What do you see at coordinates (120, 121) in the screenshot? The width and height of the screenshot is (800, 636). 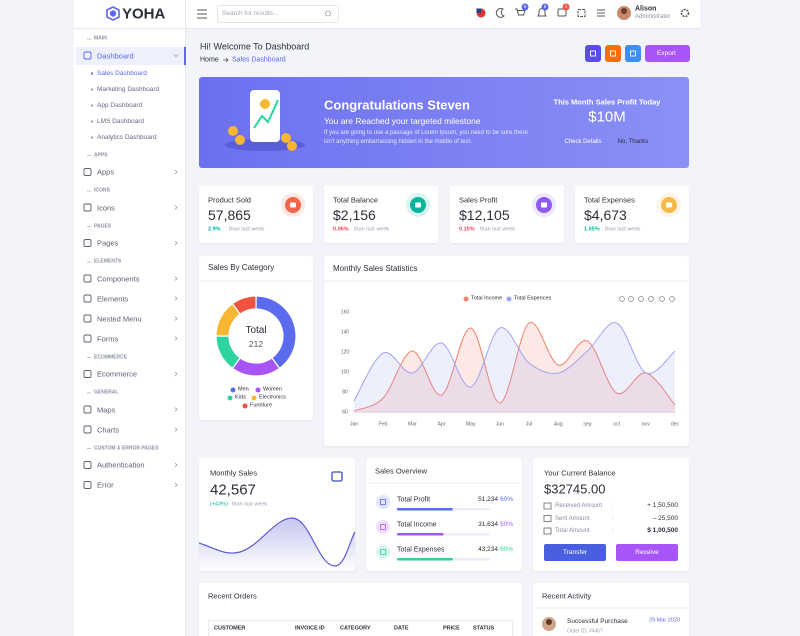 I see `submenu-item: LMS Dashboard` at bounding box center [120, 121].